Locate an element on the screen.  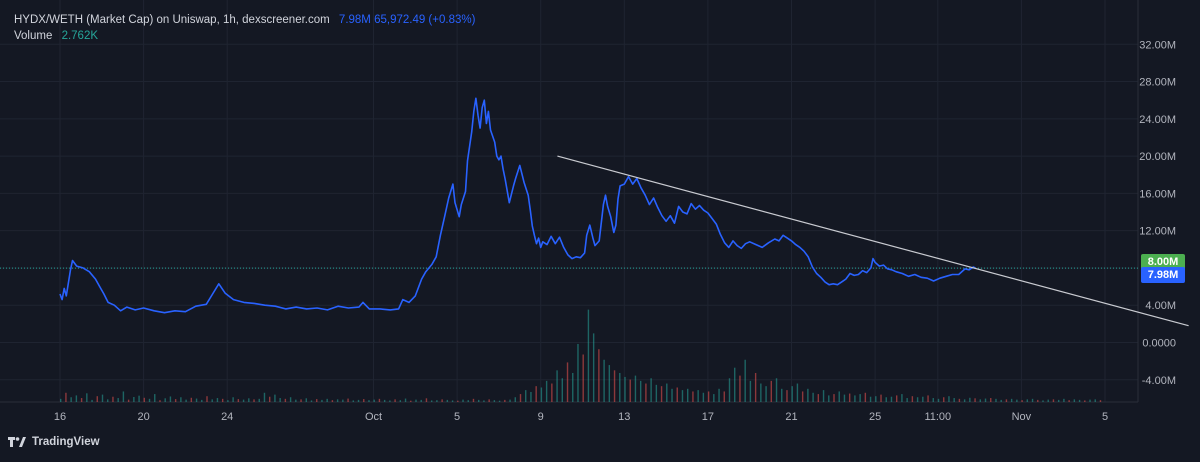
price-tag-upper: 8.00M is located at coordinates (1163, 261).